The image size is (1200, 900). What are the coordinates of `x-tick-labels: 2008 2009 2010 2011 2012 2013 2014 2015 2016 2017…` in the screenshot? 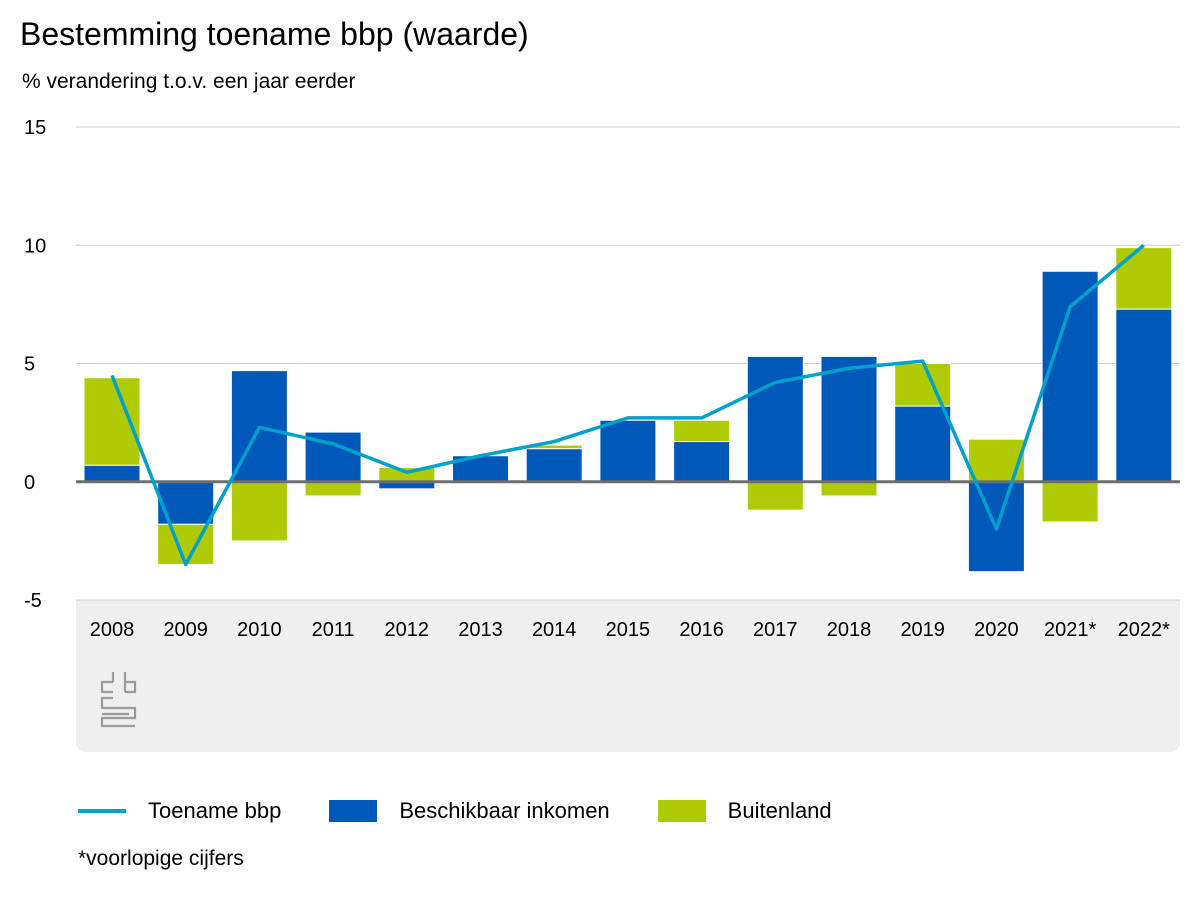 It's located at (630, 630).